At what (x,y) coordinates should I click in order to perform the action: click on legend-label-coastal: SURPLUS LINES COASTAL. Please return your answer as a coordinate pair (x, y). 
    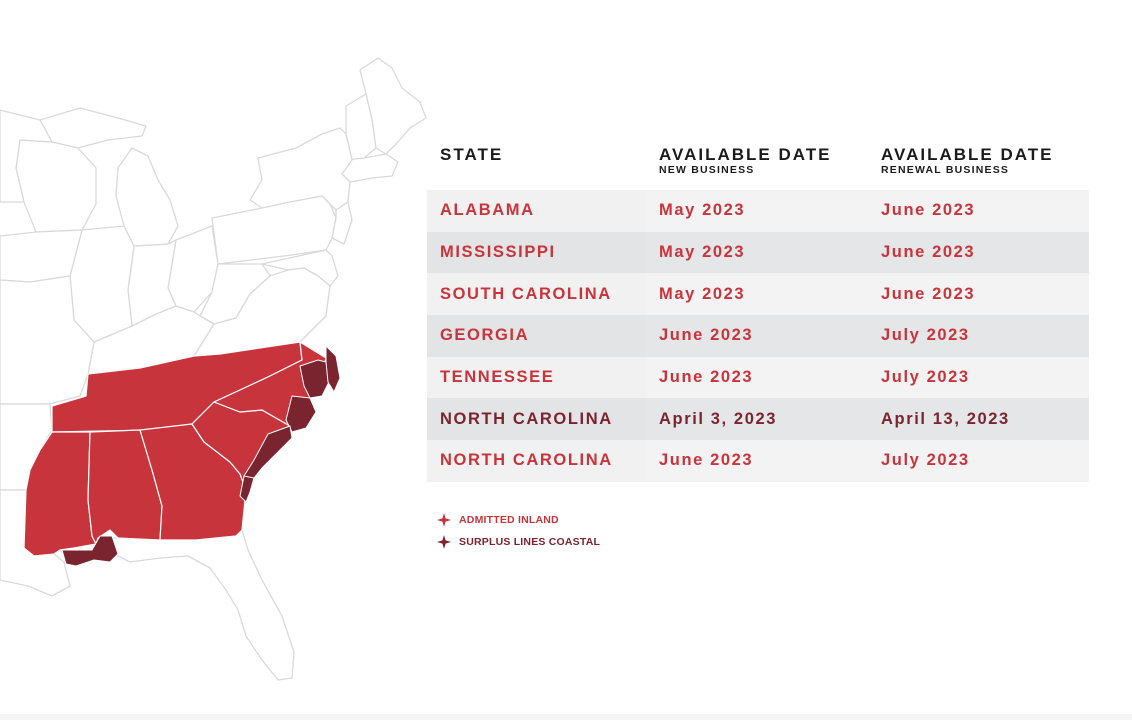
    Looking at the image, I should click on (530, 542).